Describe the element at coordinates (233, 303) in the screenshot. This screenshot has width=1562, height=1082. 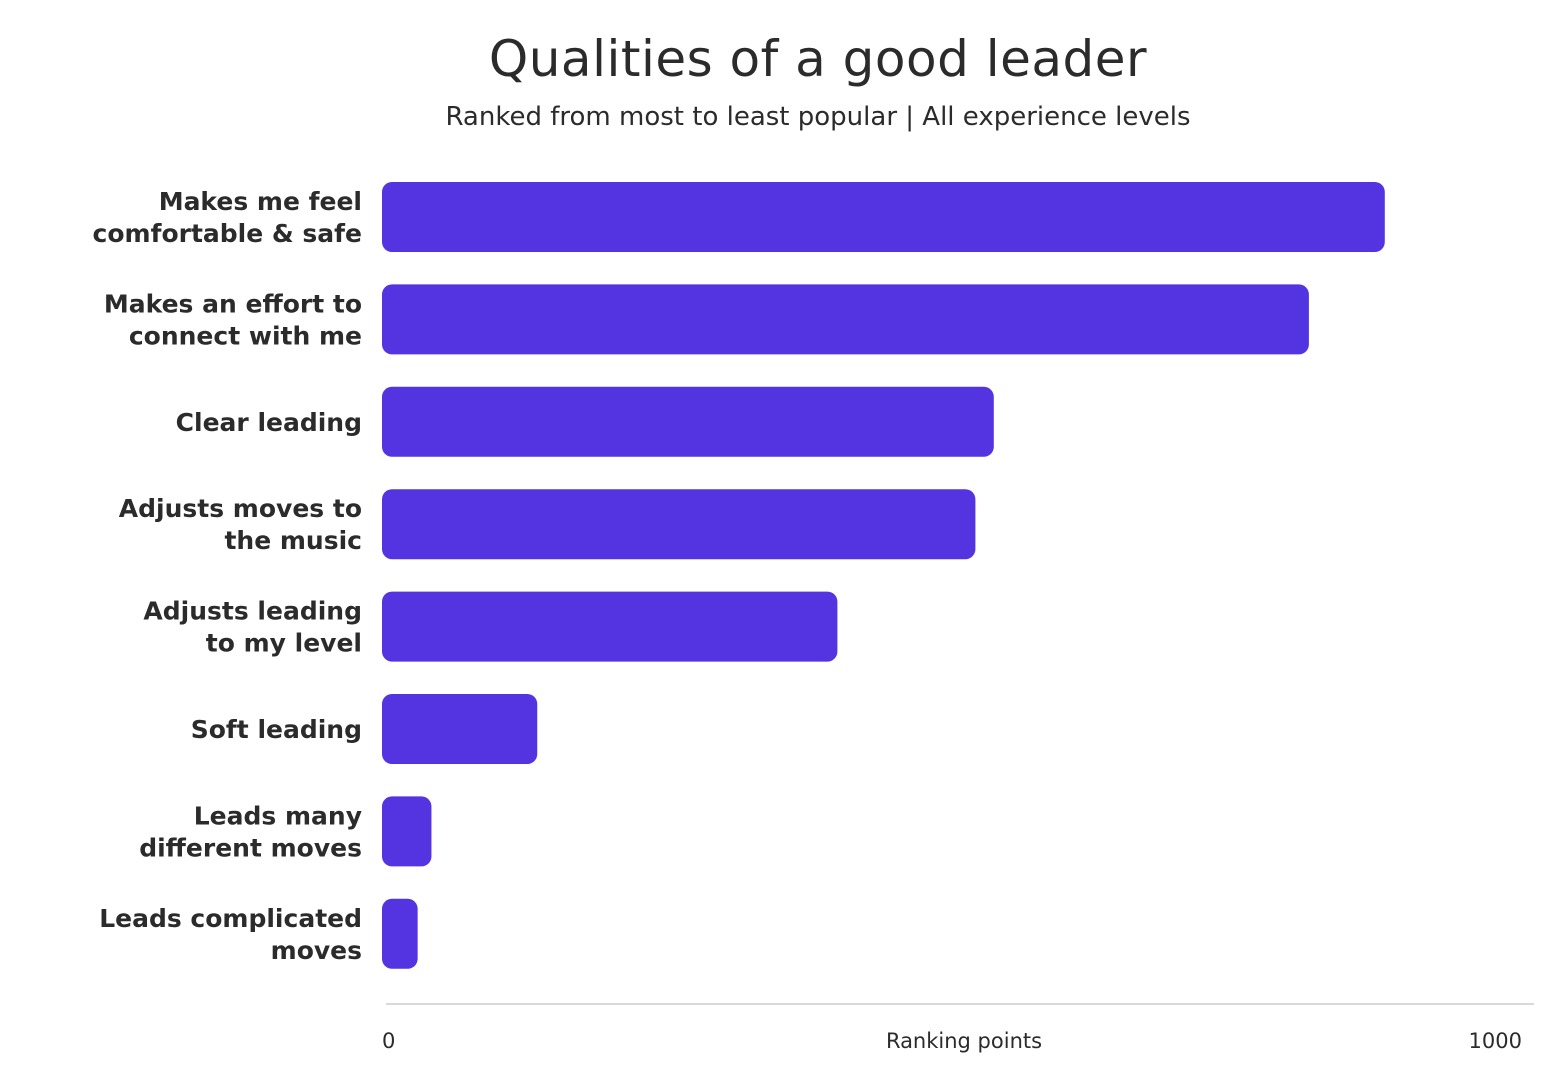
I see `category-label-line: Makes an effort to` at that location.